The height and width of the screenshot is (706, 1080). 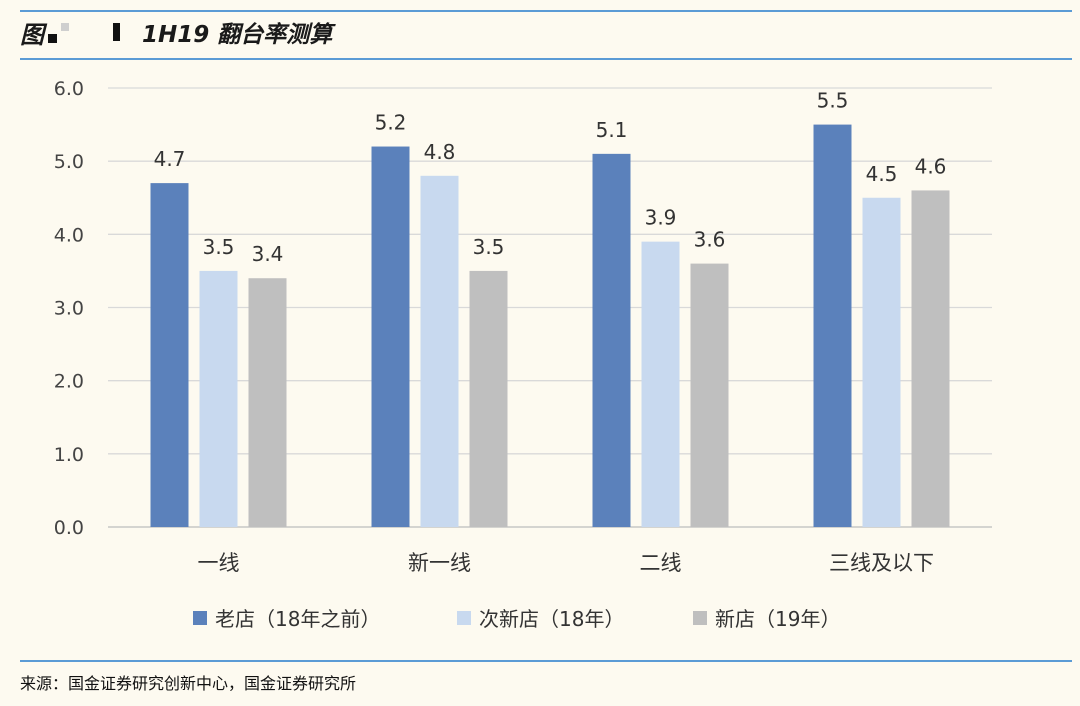 What do you see at coordinates (833, 101) in the screenshot?
I see `data-label: 5.5` at bounding box center [833, 101].